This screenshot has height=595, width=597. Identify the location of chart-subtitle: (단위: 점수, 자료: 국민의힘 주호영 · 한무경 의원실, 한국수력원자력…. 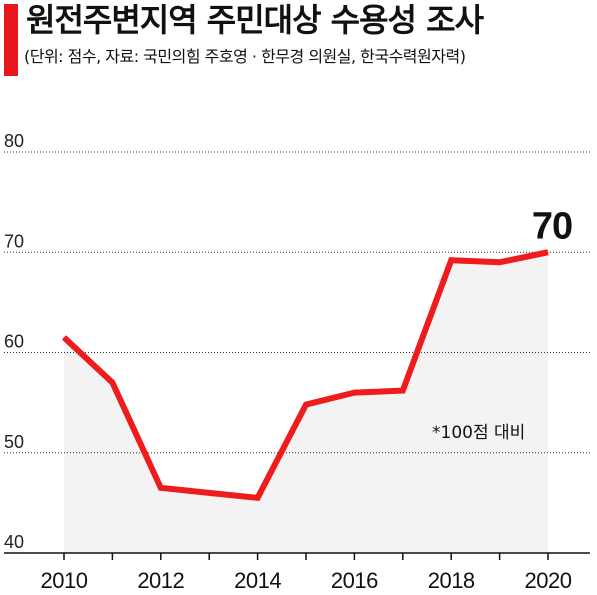
(245, 56).